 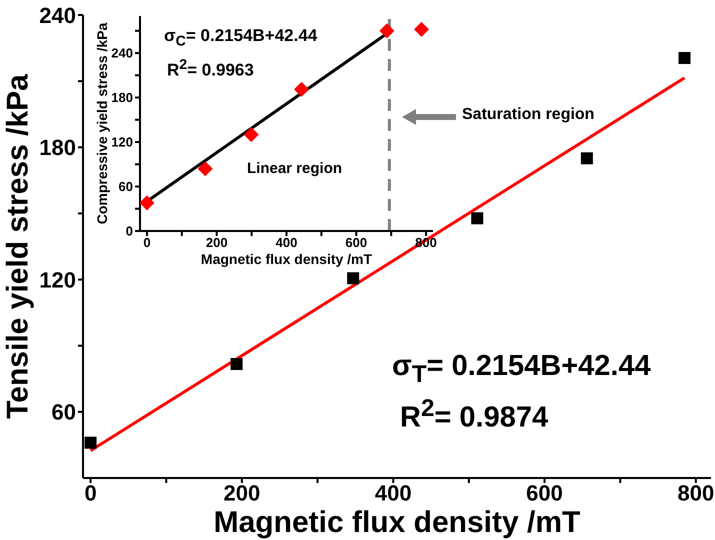 I want to click on annotation: R$^{2}$= 0.9963, so click(x=210, y=69).